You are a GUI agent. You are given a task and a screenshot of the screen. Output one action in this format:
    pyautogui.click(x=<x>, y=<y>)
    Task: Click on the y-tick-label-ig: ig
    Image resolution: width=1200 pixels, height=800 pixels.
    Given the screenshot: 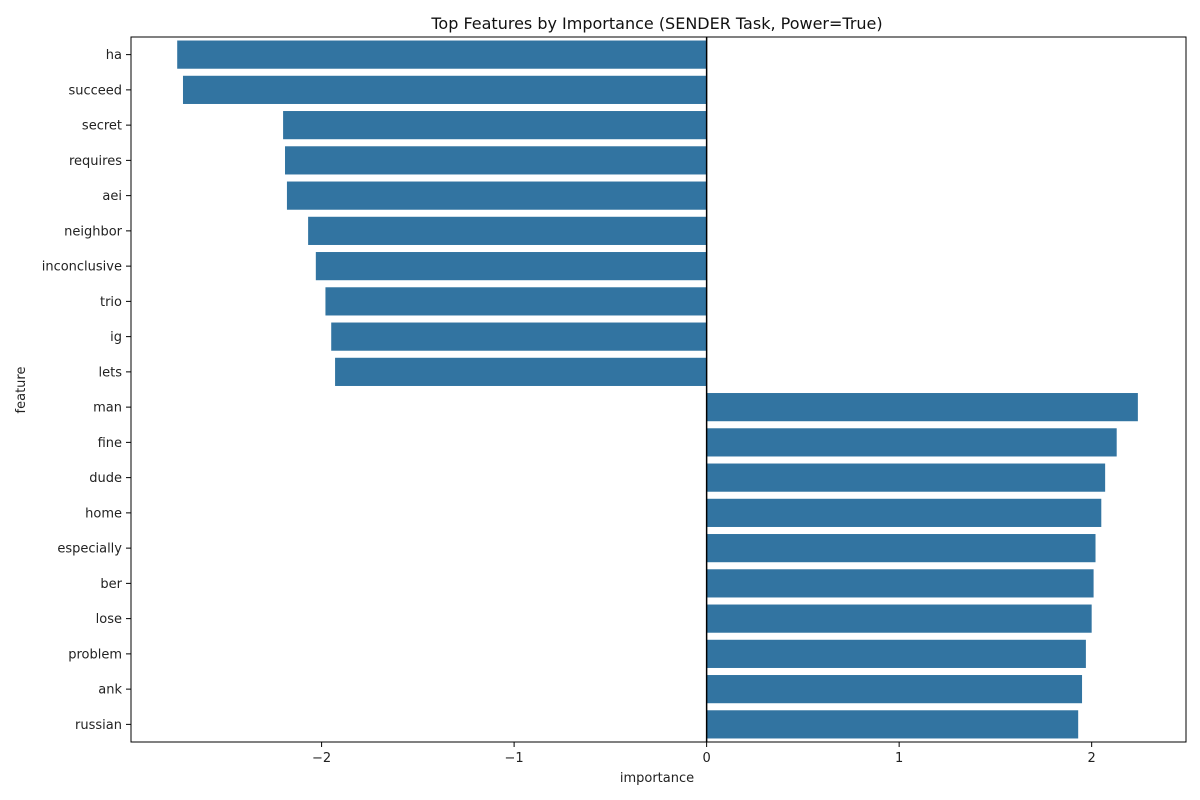 What is the action you would take?
    pyautogui.click(x=116, y=337)
    